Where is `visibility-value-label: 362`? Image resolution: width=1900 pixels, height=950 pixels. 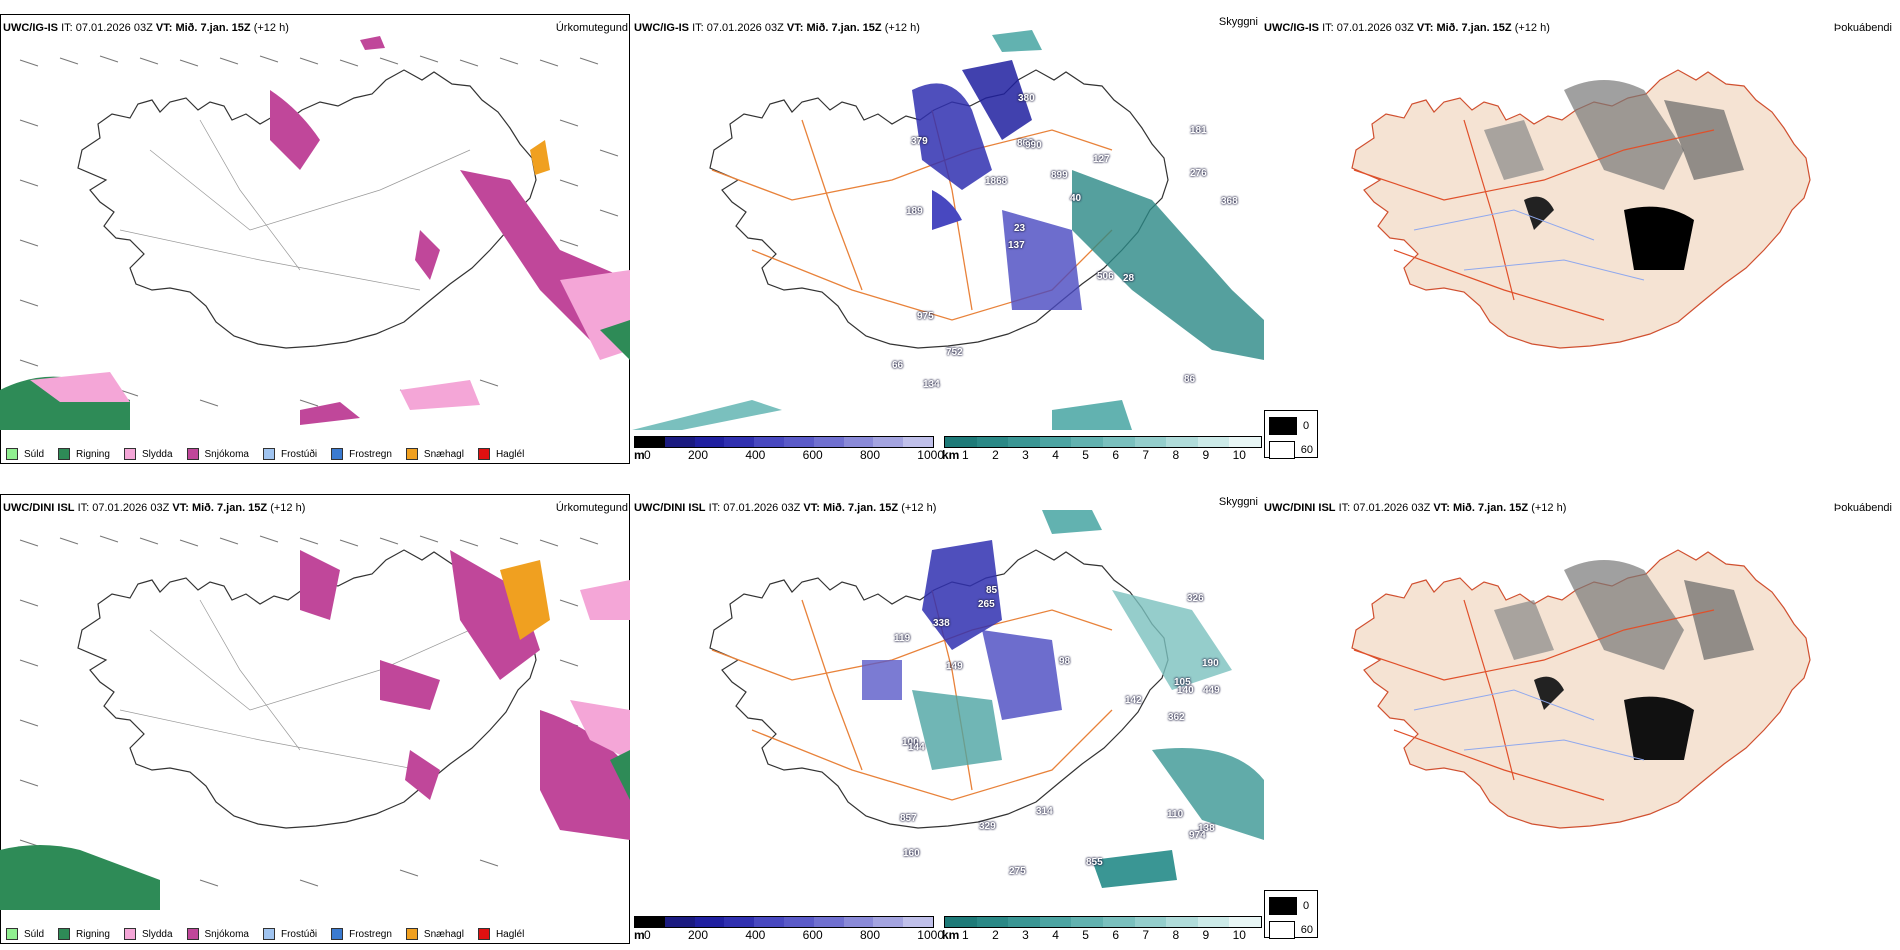
visibility-value-label: 362 is located at coordinates (1176, 717).